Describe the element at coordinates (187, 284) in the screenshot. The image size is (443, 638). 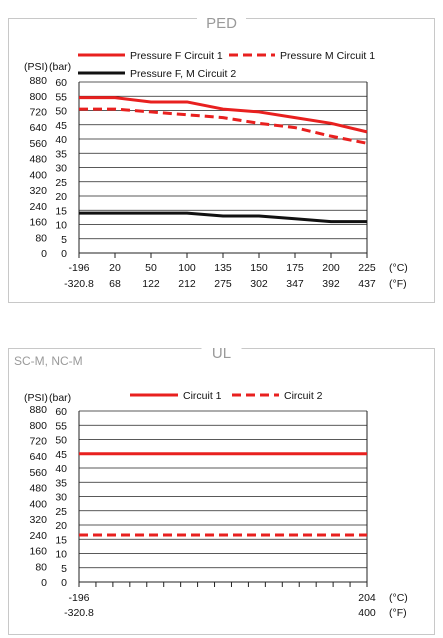
I see `x-tick-label-f: 212` at that location.